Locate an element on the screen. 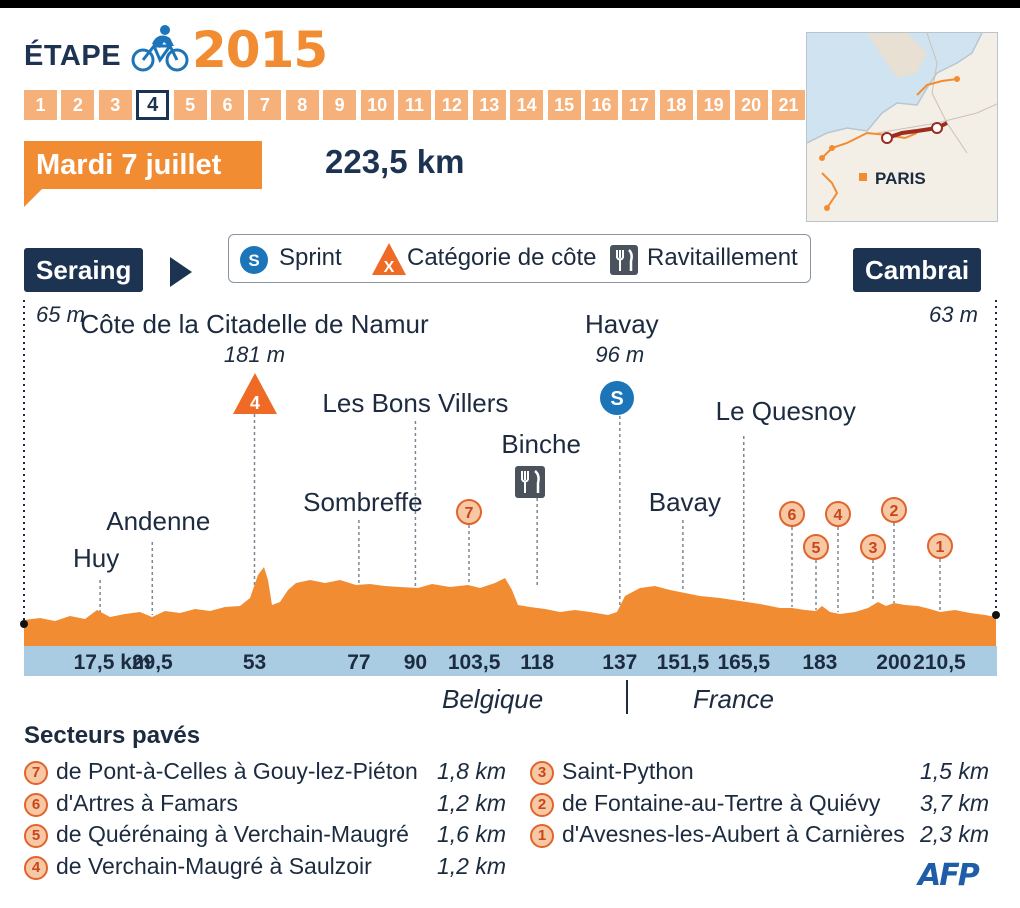 Image resolution: width=1020 pixels, height=908 pixels. place-label-5: Les Bons Villers is located at coordinates (415, 403).